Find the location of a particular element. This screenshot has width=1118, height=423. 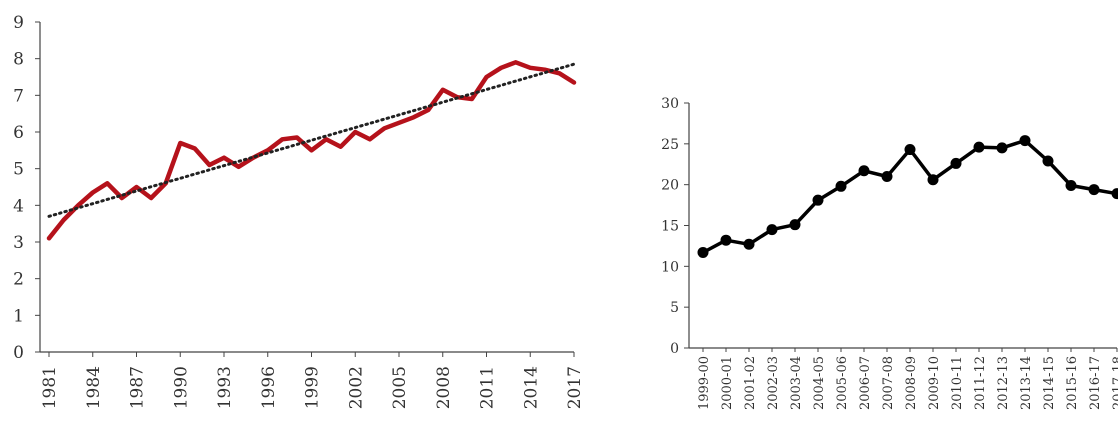

right-x-tick-label: 2013-14 is located at coordinates (1026, 383).